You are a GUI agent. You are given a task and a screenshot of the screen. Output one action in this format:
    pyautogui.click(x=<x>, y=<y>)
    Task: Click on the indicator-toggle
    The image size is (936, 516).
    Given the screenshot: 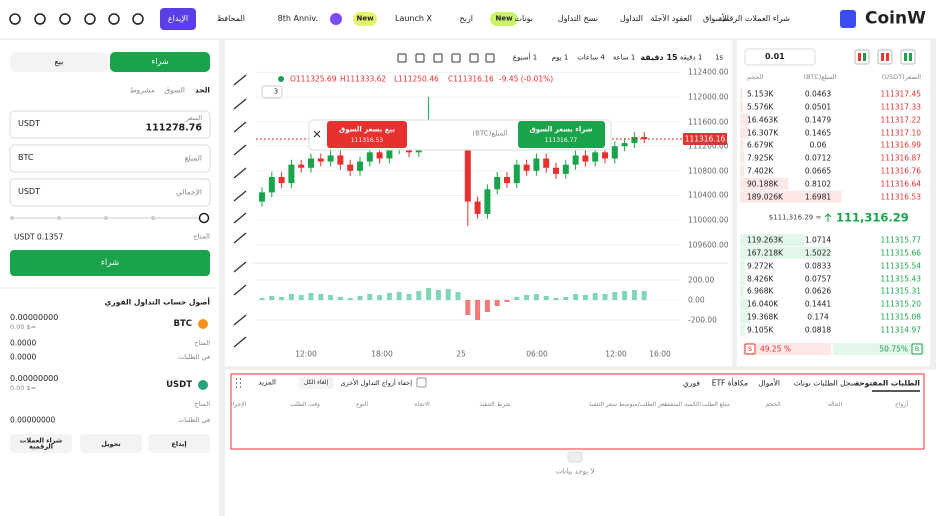 What is the action you would take?
    pyautogui.click(x=272, y=92)
    